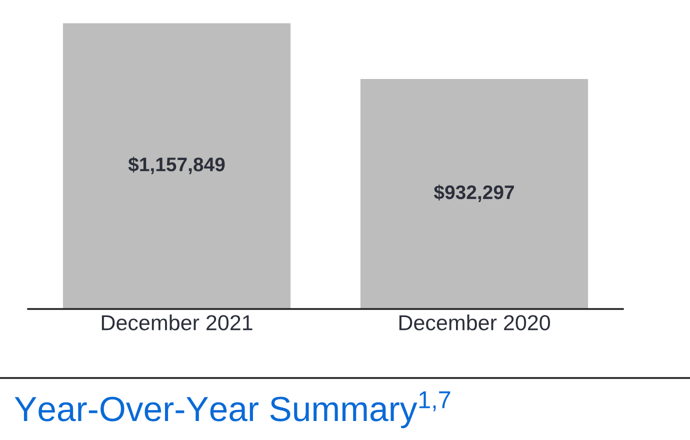 Image resolution: width=690 pixels, height=440 pixels. I want to click on text: Year-Over-Year Summary$^{1,7}$, so click(232, 409).